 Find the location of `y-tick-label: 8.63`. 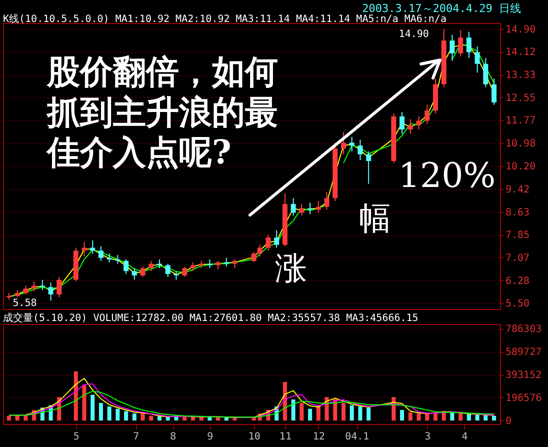

y-tick-label: 8.63 is located at coordinates (518, 212).